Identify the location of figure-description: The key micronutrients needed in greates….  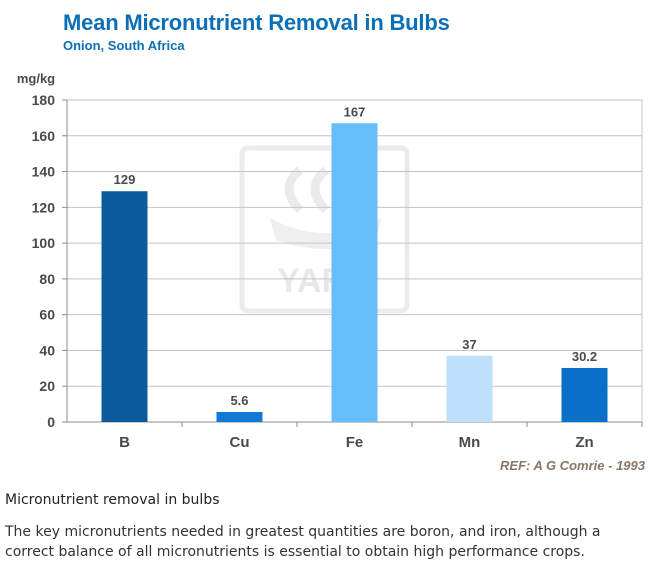
(303, 542).